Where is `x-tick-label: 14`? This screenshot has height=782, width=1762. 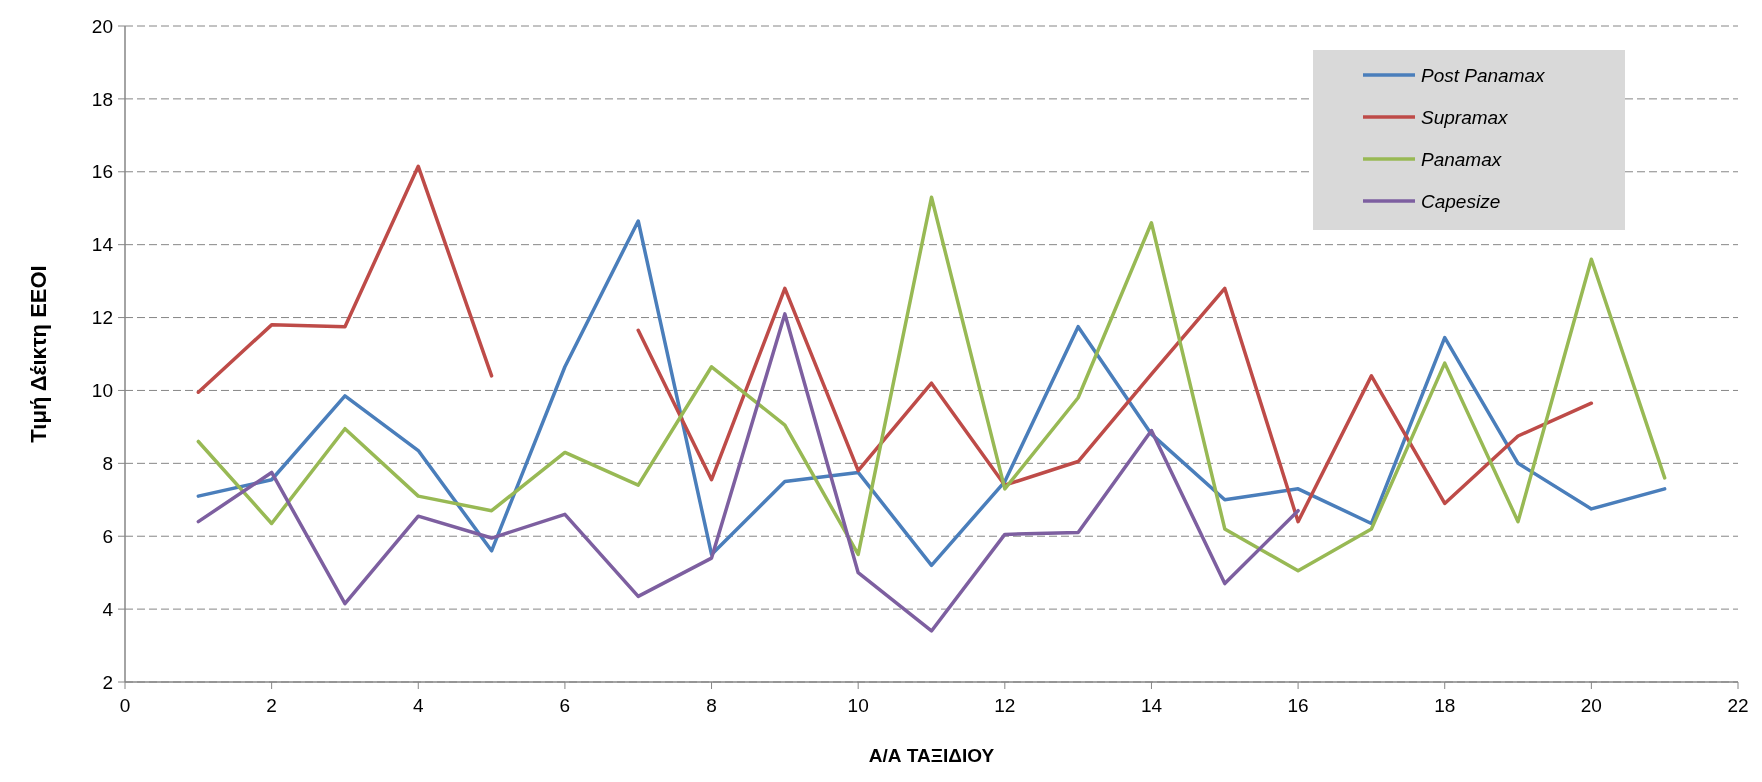
x-tick-label: 14 is located at coordinates (1151, 705).